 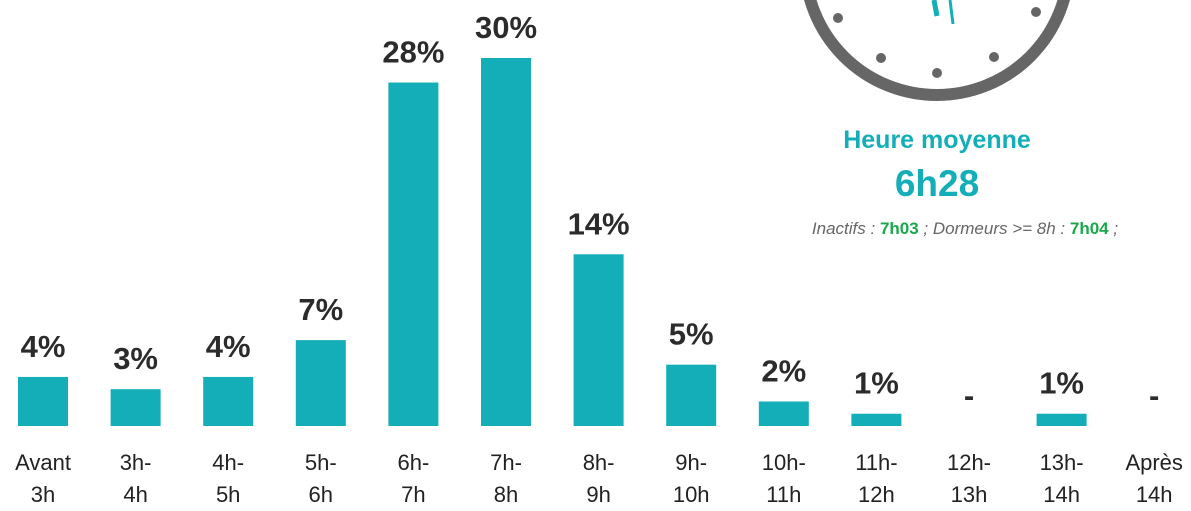 What do you see at coordinates (413, 52) in the screenshot?
I see `value-label: 28%` at bounding box center [413, 52].